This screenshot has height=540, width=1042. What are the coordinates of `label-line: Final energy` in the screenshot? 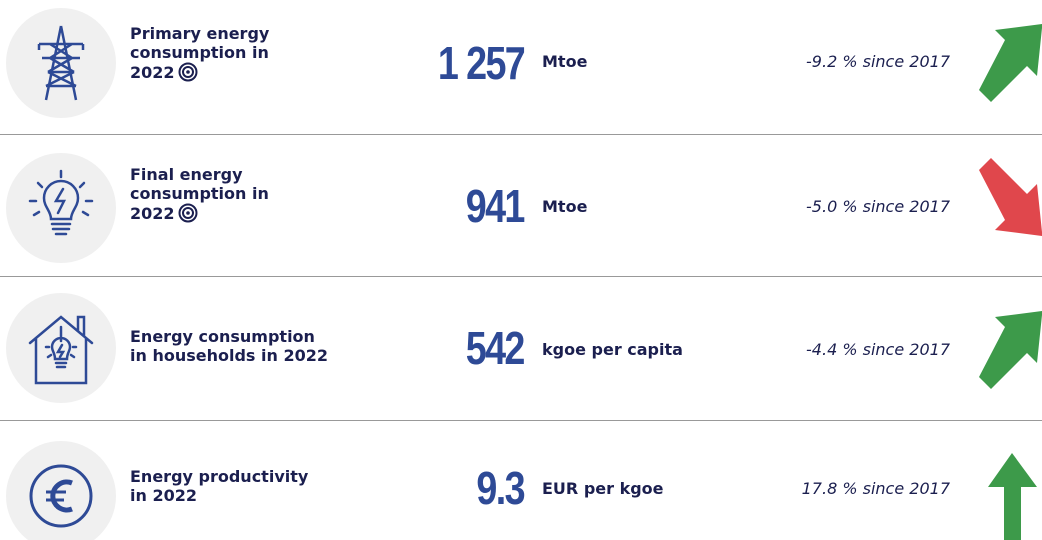 It's located at (186, 174).